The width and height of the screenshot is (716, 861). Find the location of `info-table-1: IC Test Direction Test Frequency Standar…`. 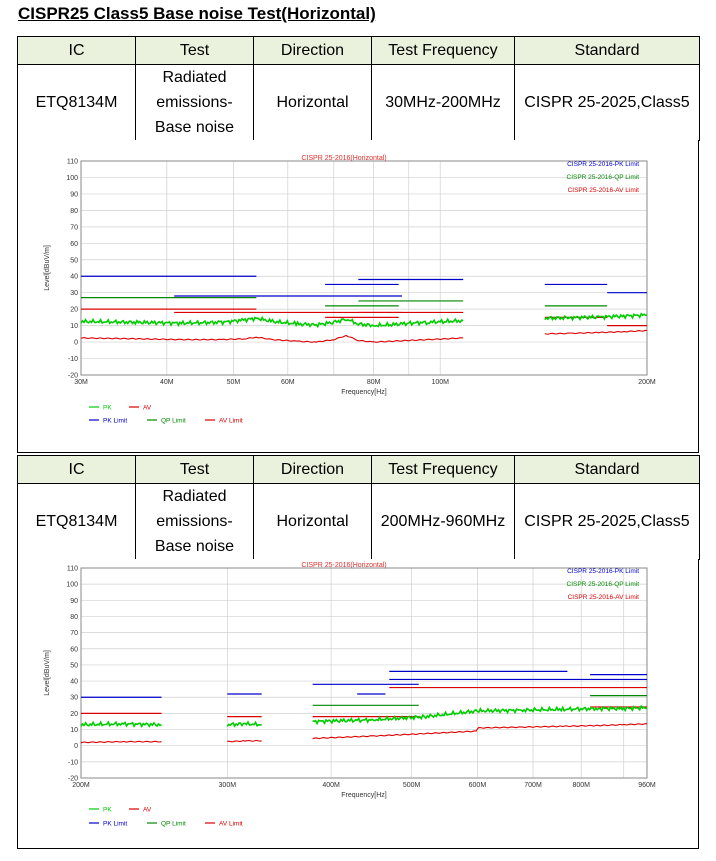

info-table-1: IC Test Direction Test Frequency Standar… is located at coordinates (358, 88).